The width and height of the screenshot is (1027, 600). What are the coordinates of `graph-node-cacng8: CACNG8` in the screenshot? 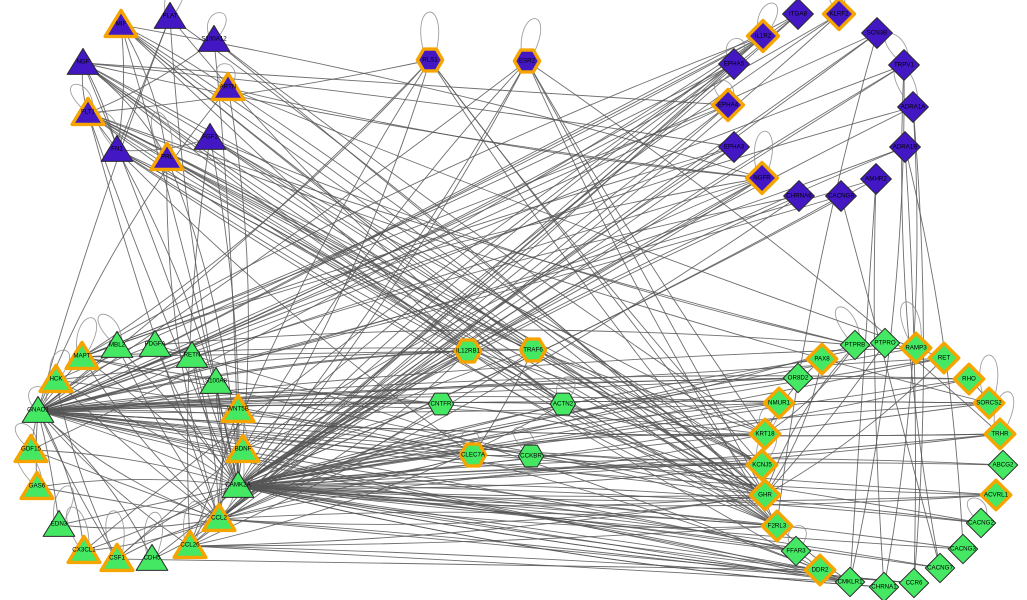 It's located at (841, 196).